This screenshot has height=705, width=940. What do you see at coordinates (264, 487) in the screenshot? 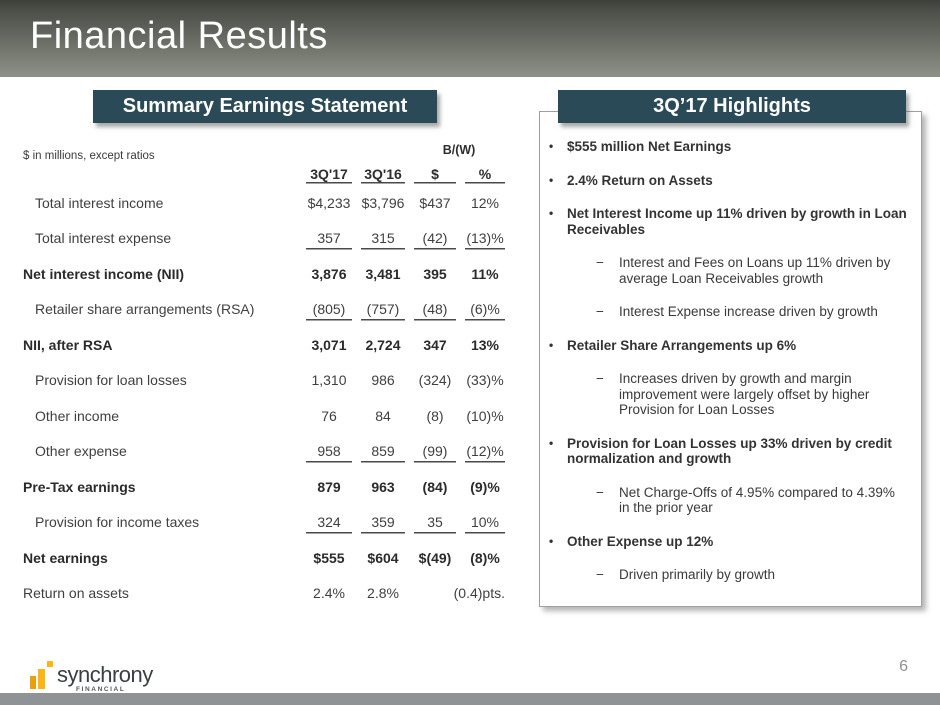
I see `table-row: Pre-Tax earnings 879 963 (84) (9)%` at bounding box center [264, 487].